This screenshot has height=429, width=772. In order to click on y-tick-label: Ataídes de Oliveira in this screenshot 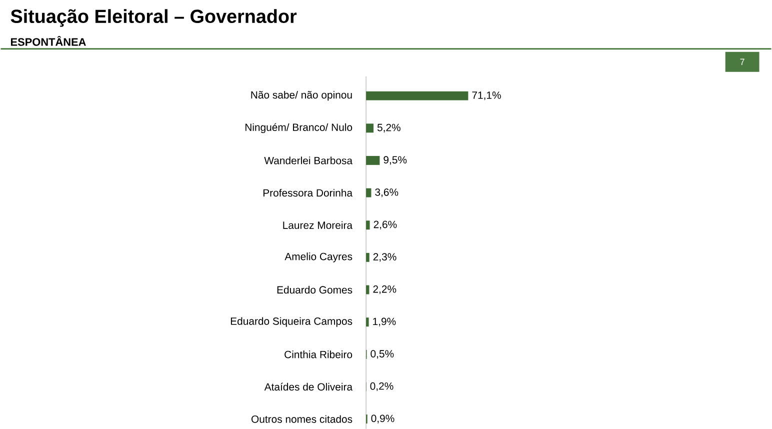, I will do `click(308, 386)`.